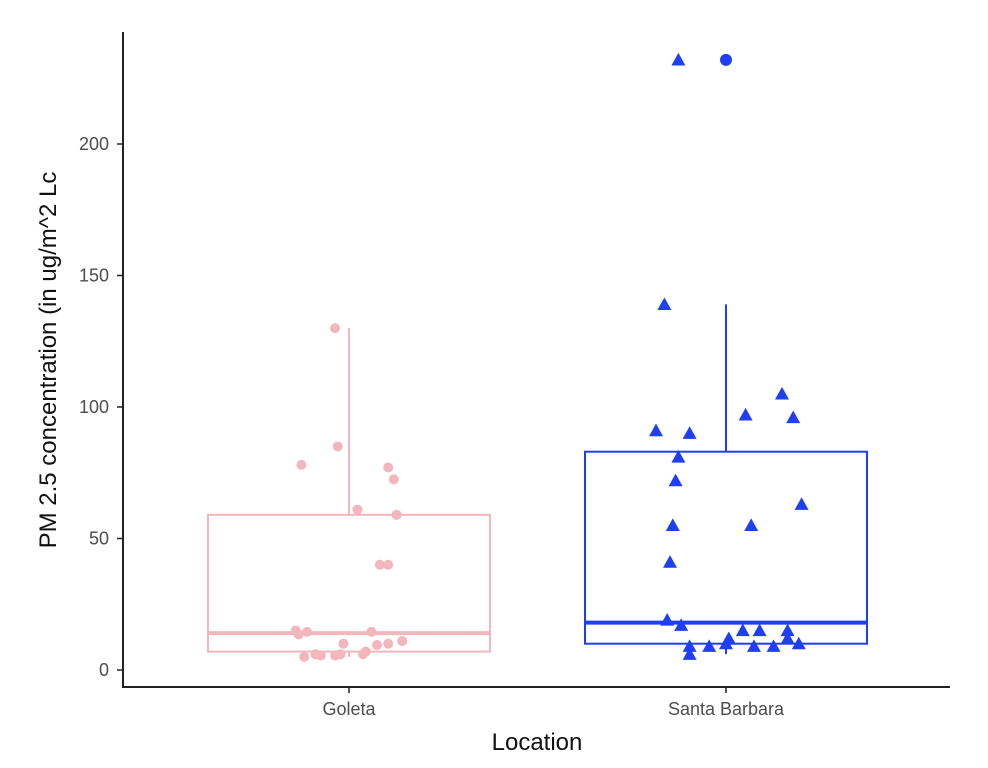 The width and height of the screenshot is (988, 768). What do you see at coordinates (48, 360) in the screenshot?
I see `y-axis-title: PM 2.5 concentration (in ug/m^2 Lc` at bounding box center [48, 360].